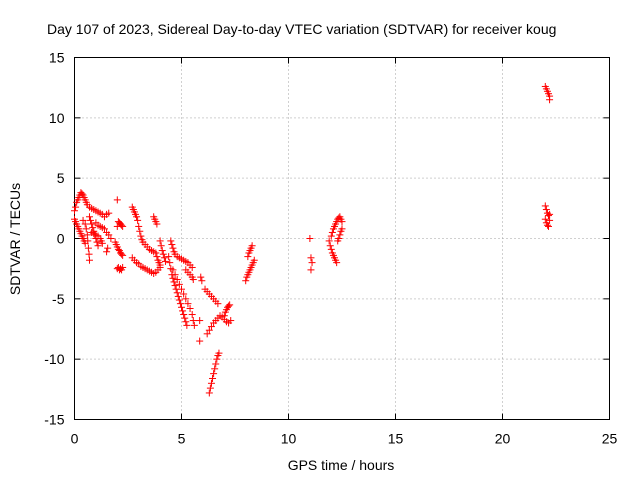 The width and height of the screenshot is (640, 480). I want to click on y-tick-label: 5, so click(61, 178).